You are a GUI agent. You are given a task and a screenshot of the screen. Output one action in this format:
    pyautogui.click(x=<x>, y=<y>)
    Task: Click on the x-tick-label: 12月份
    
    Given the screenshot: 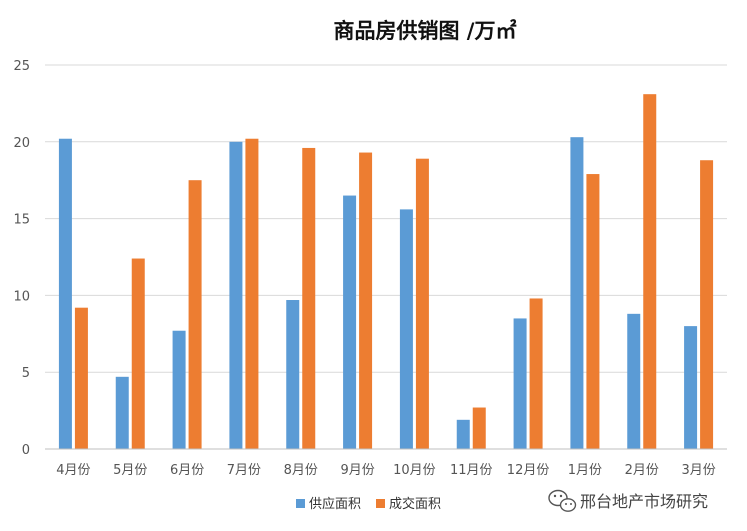 What is the action you would take?
    pyautogui.click(x=528, y=470)
    